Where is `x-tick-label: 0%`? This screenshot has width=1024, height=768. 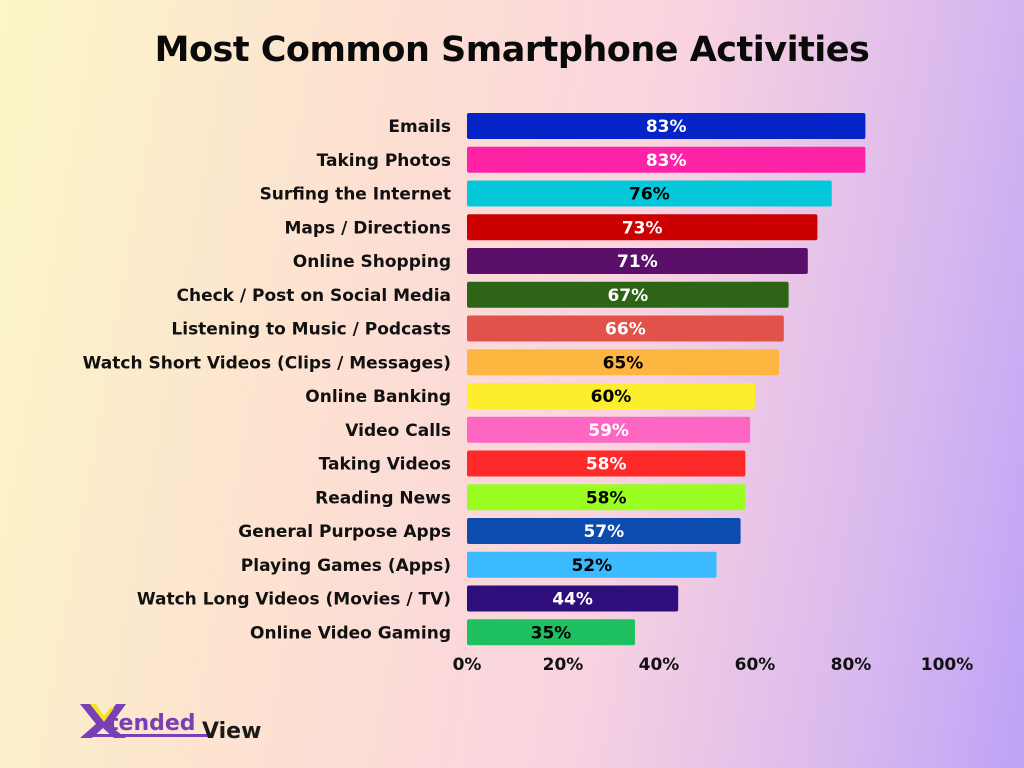 x-tick-label: 0% is located at coordinates (467, 665).